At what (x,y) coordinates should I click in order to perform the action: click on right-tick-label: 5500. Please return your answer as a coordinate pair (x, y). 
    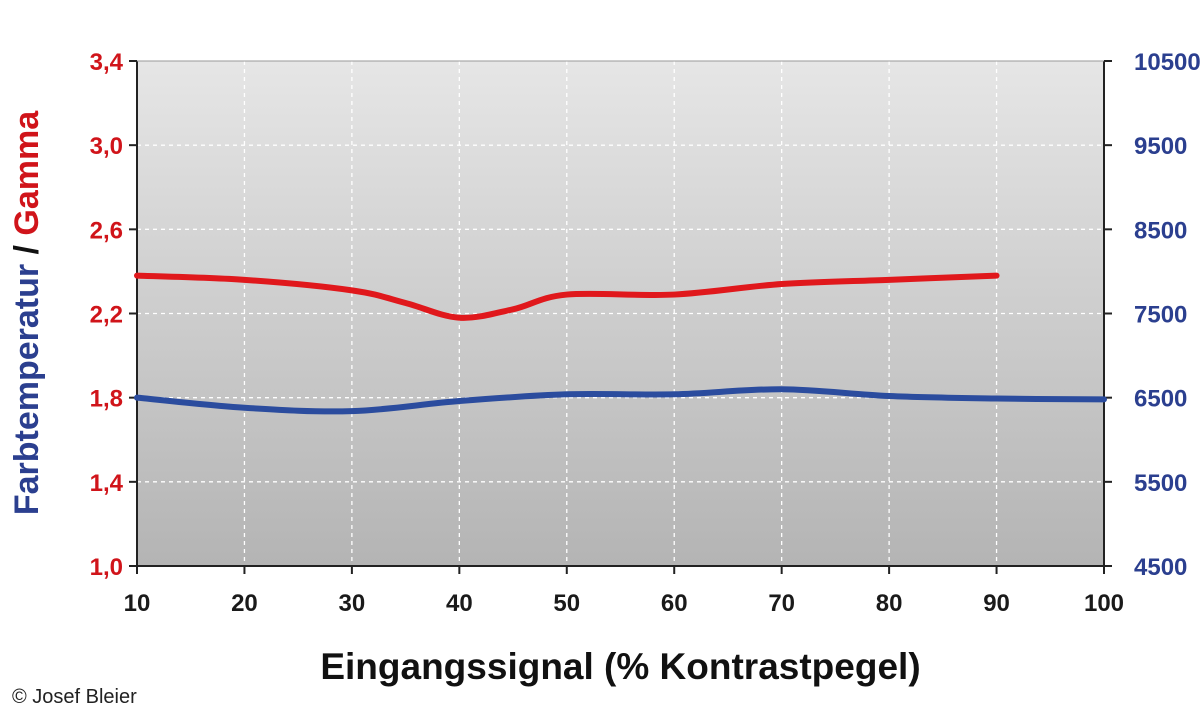
    Looking at the image, I should click on (1160, 483).